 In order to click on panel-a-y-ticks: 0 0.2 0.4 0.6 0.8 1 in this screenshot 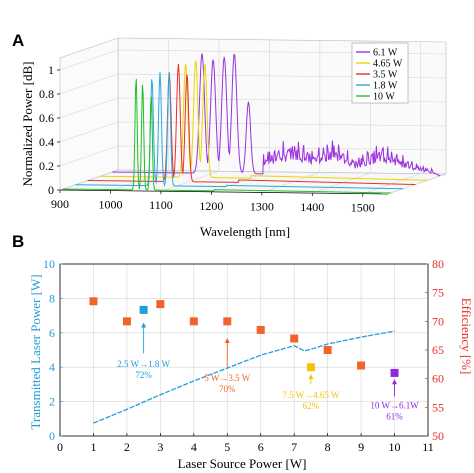, I will do `click(49, 130)`.